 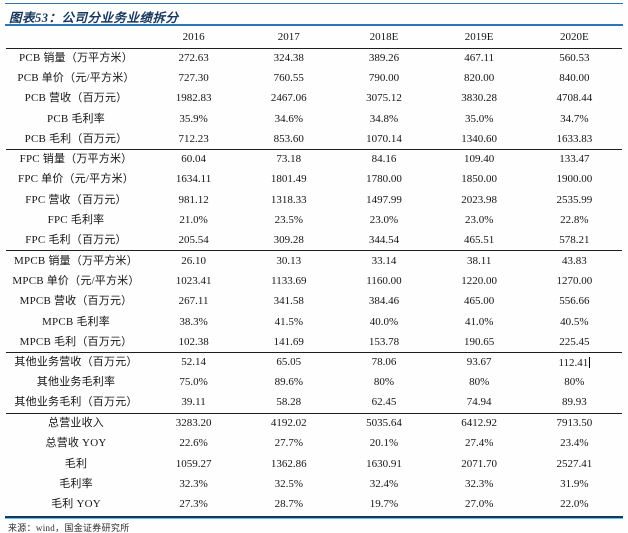 What do you see at coordinates (76, 138) in the screenshot?
I see `row-label: PCB 毛利（百万元）` at bounding box center [76, 138].